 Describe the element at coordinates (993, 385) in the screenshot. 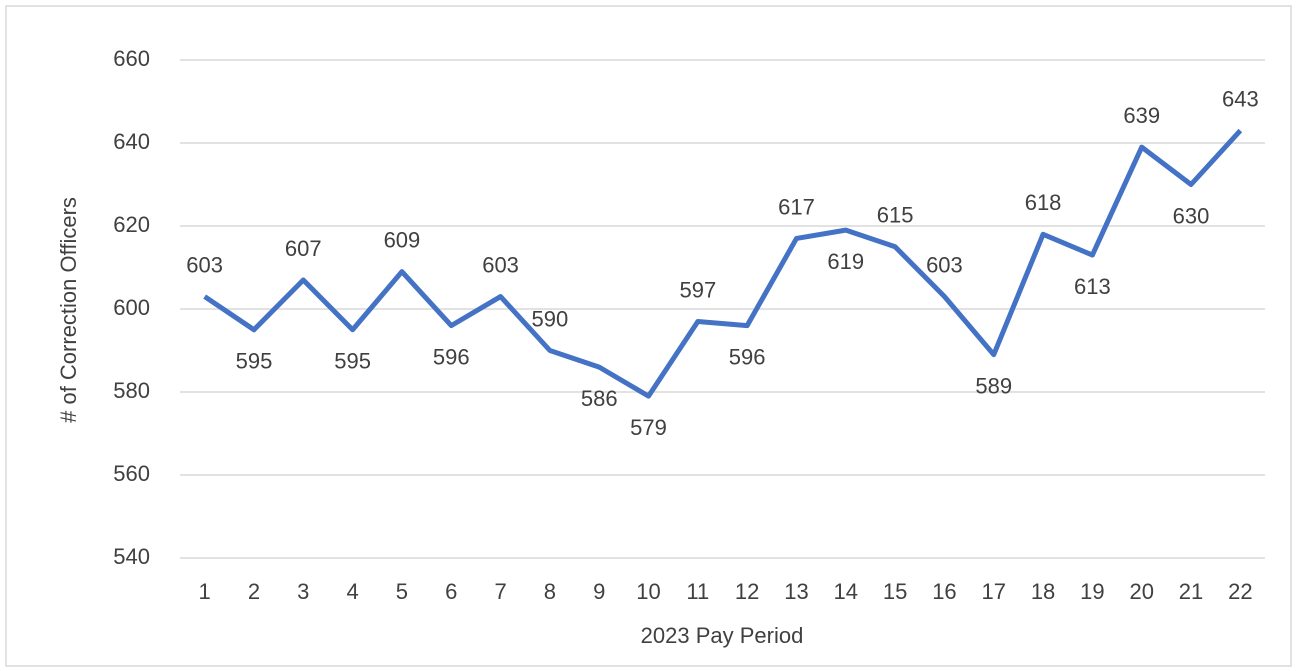

I see `data-label: 589` at that location.